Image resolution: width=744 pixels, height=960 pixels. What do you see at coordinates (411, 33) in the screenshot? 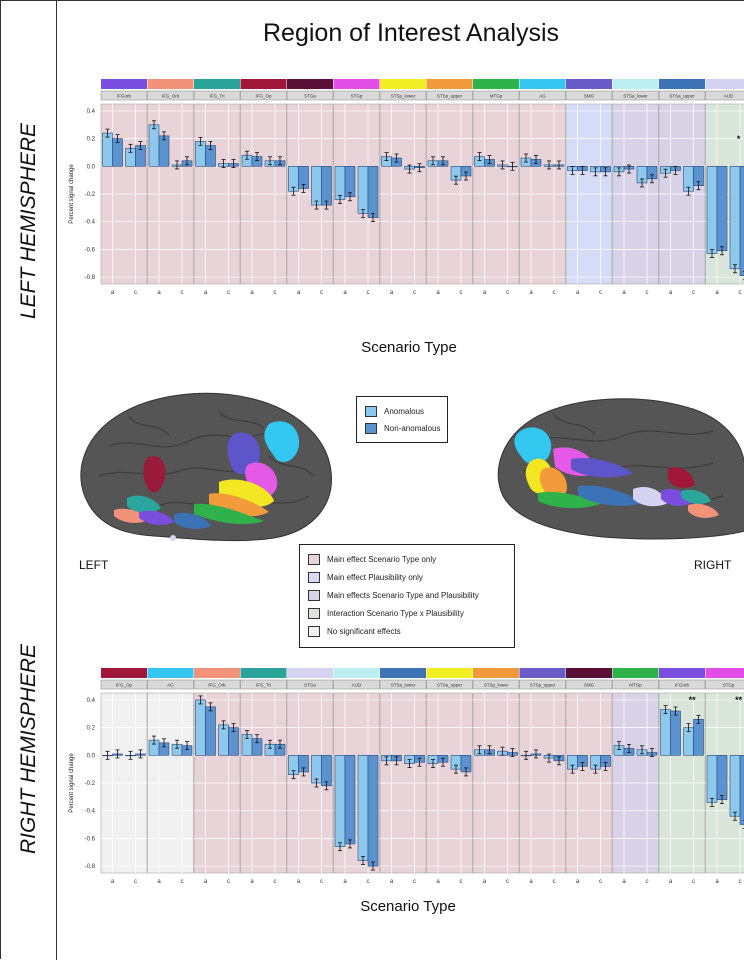
I see `chart-title: Region of Interest Analysis` at bounding box center [411, 33].